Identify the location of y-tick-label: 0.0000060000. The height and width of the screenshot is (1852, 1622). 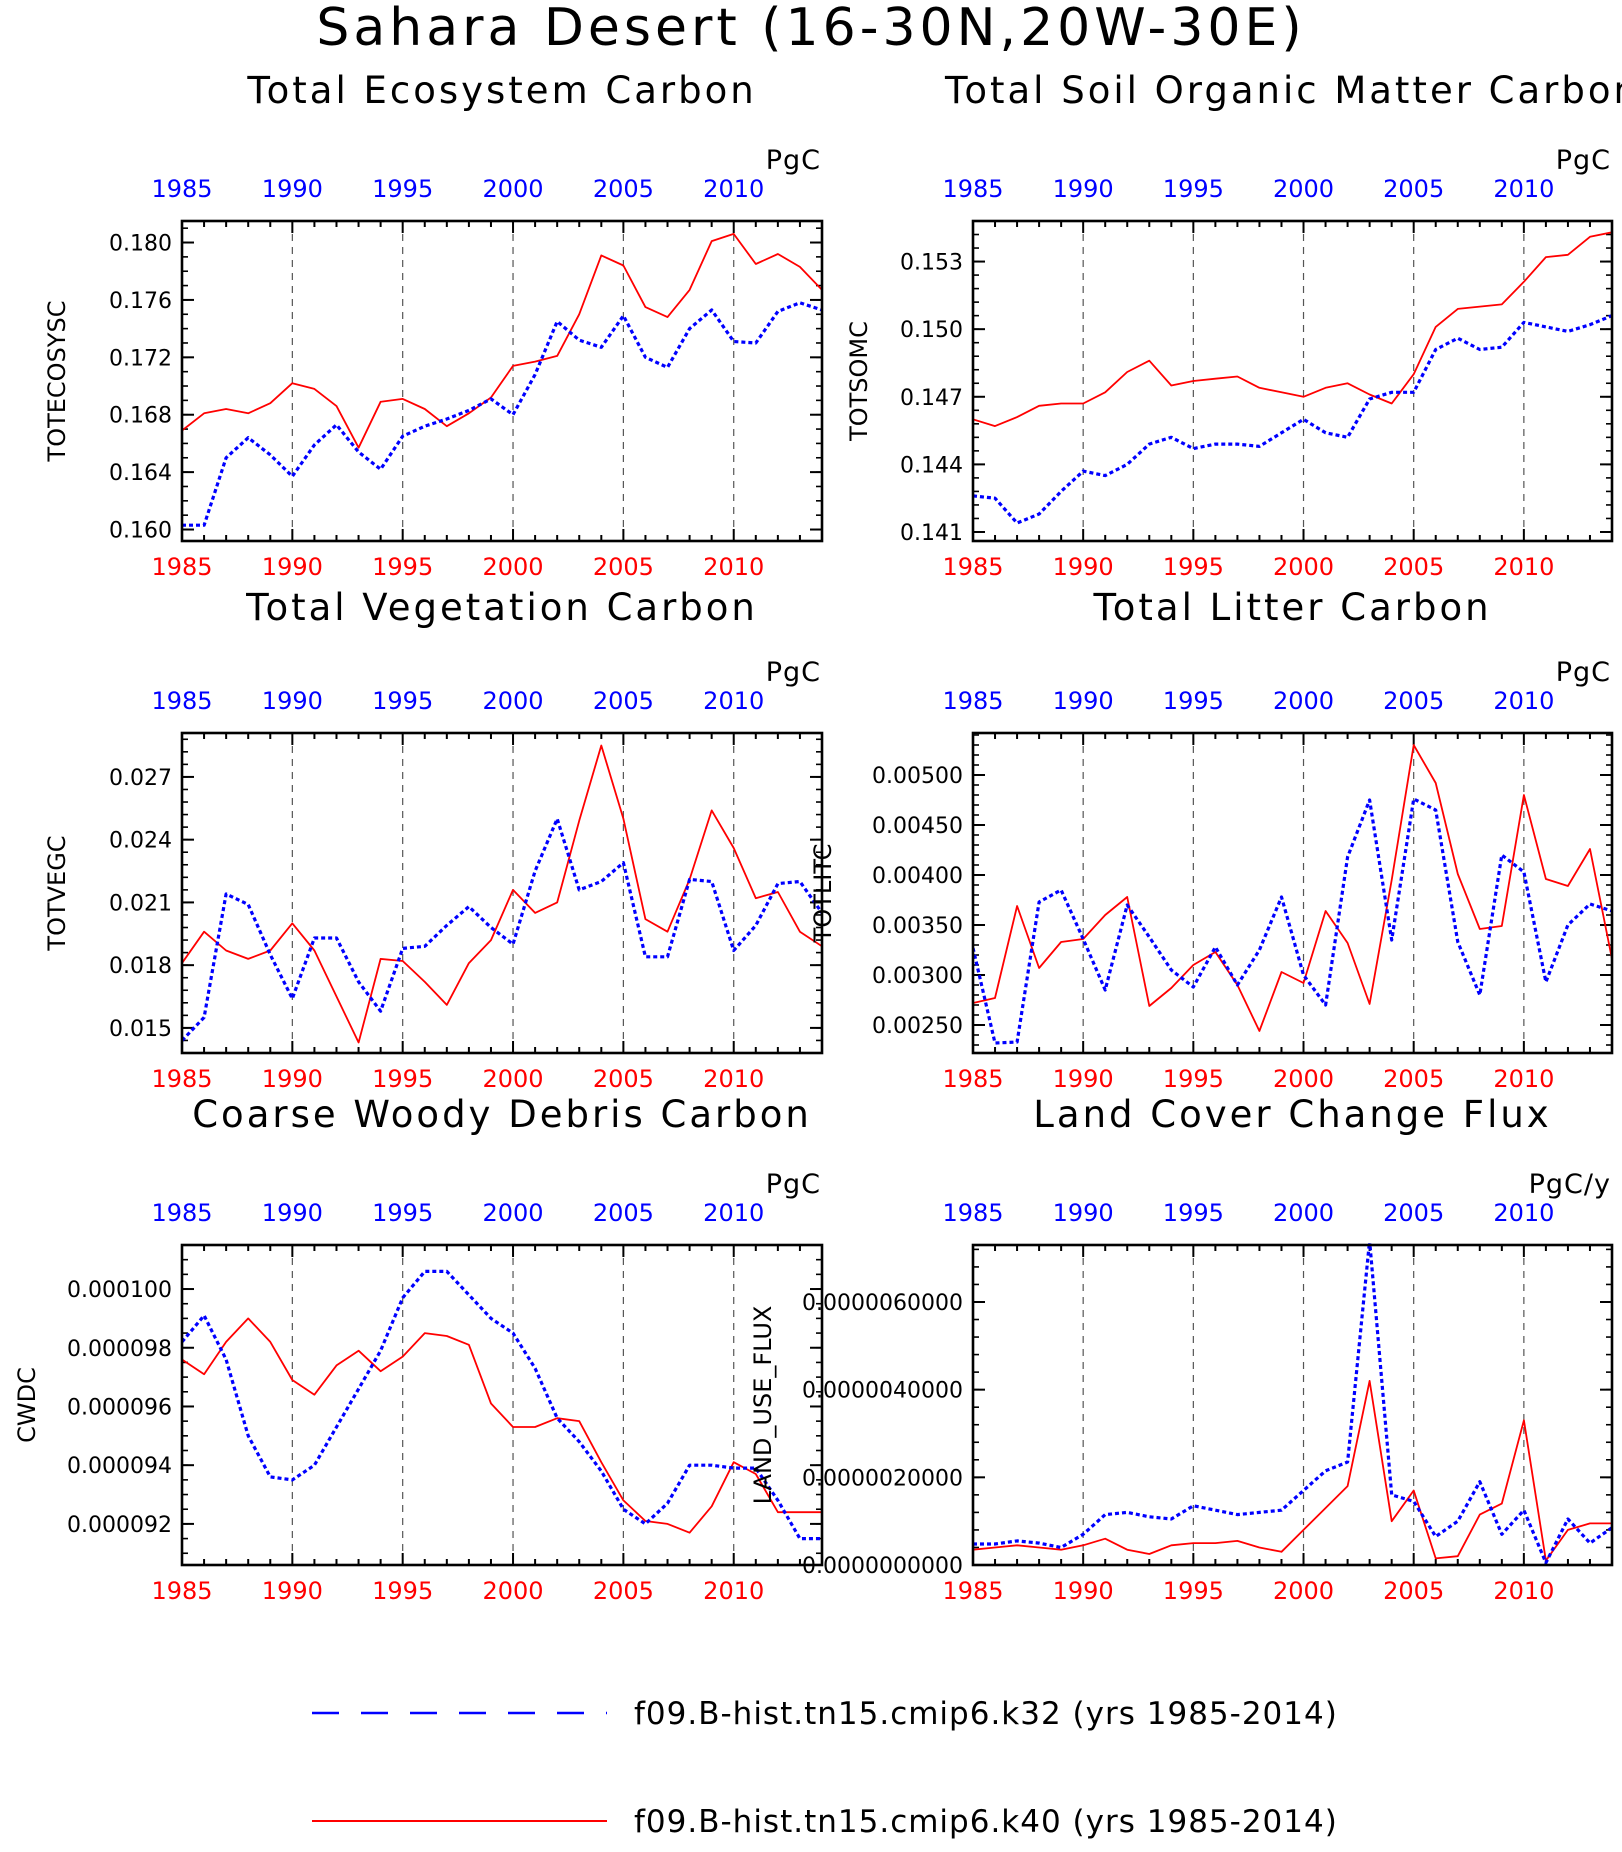
(882, 1303).